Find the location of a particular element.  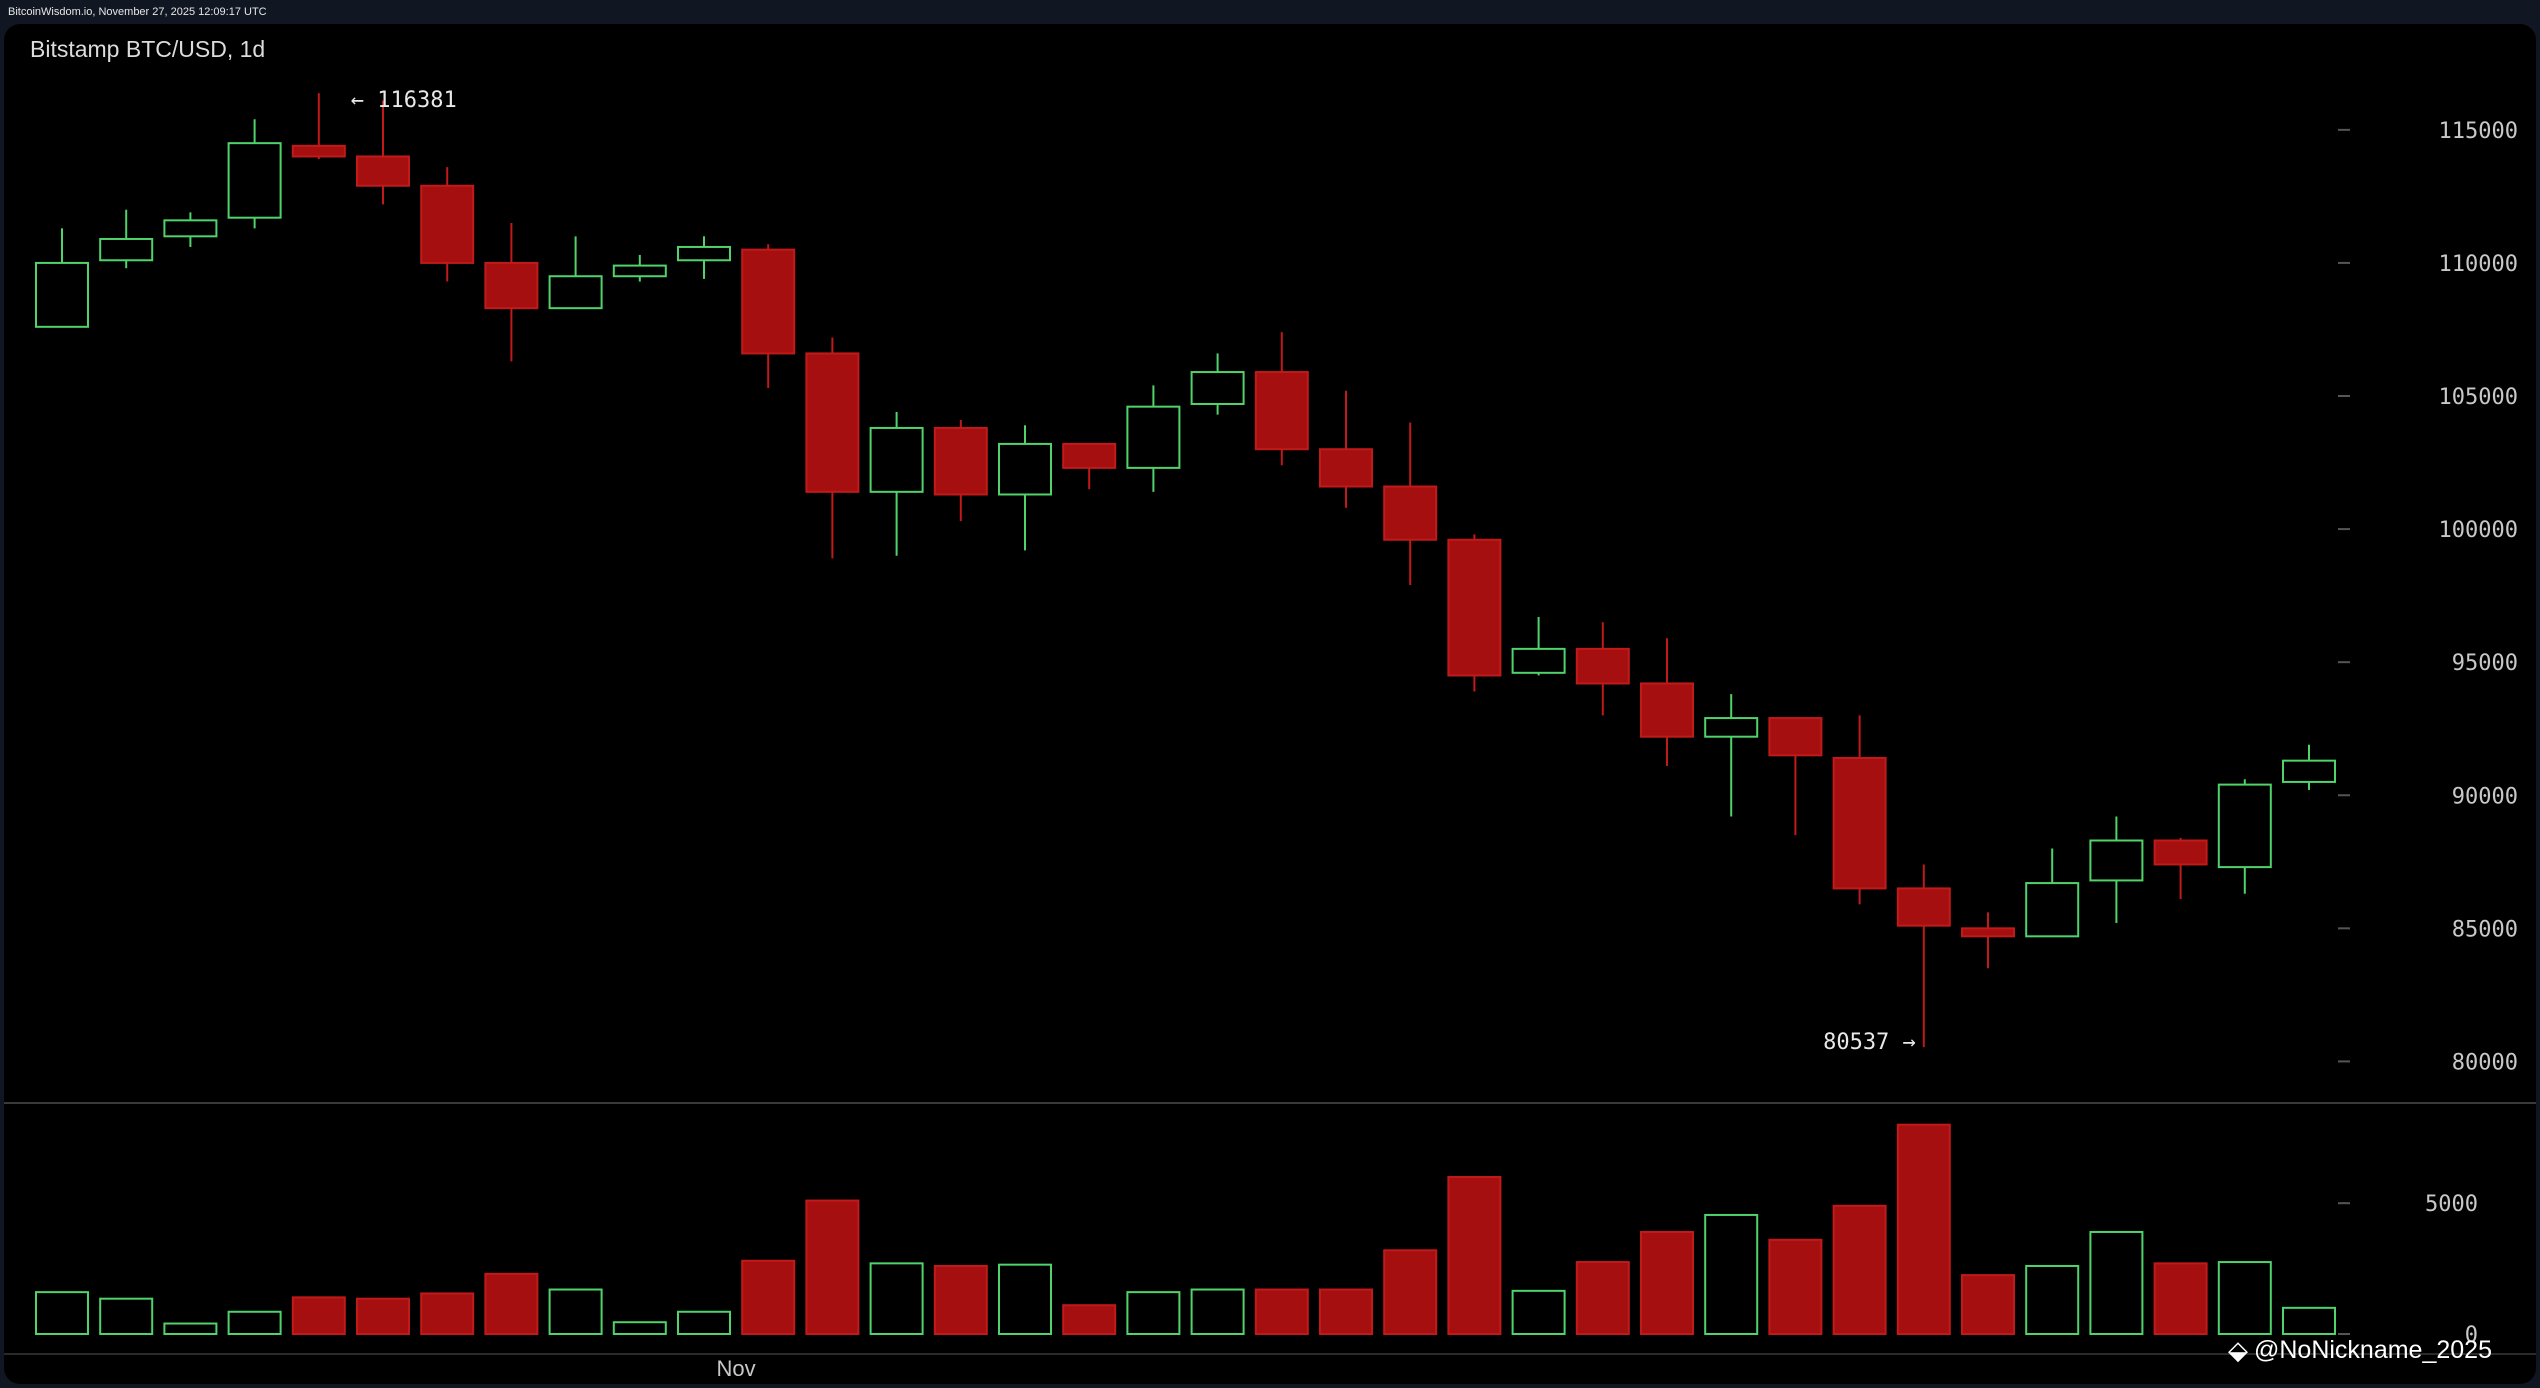

price-tick-label: 105000 is located at coordinates (2478, 397).